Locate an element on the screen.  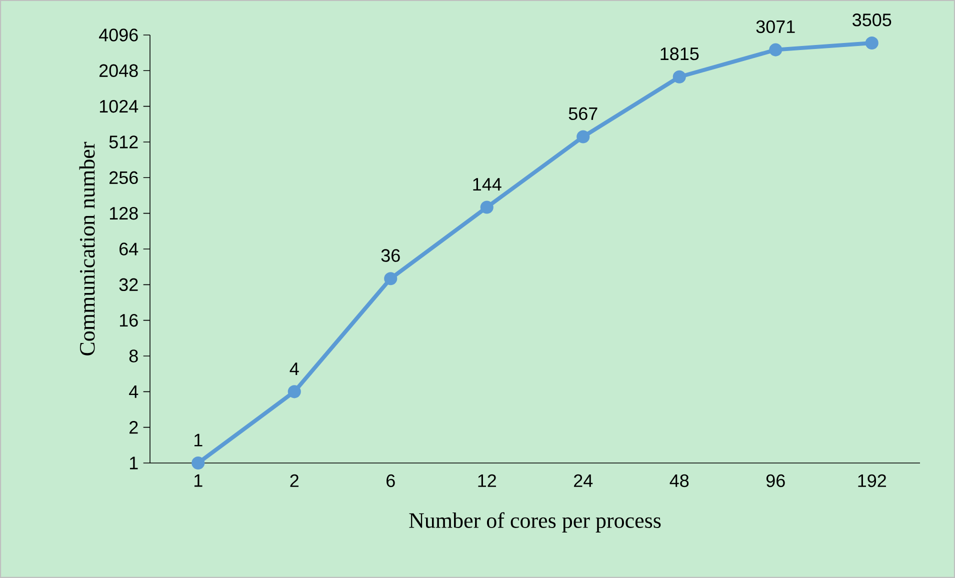
y-tick-label: 2 is located at coordinates (134, 427).